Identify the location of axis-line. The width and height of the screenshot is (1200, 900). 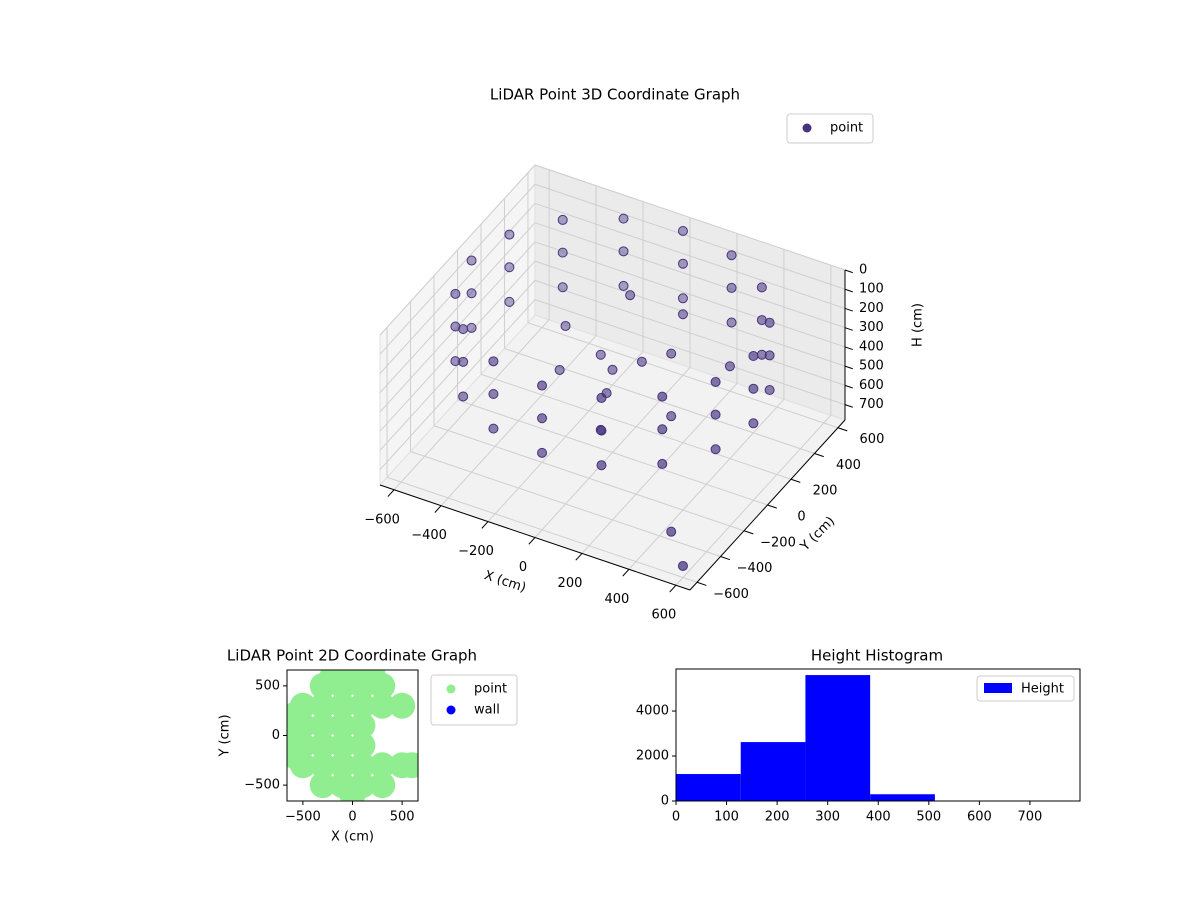
(535, 537).